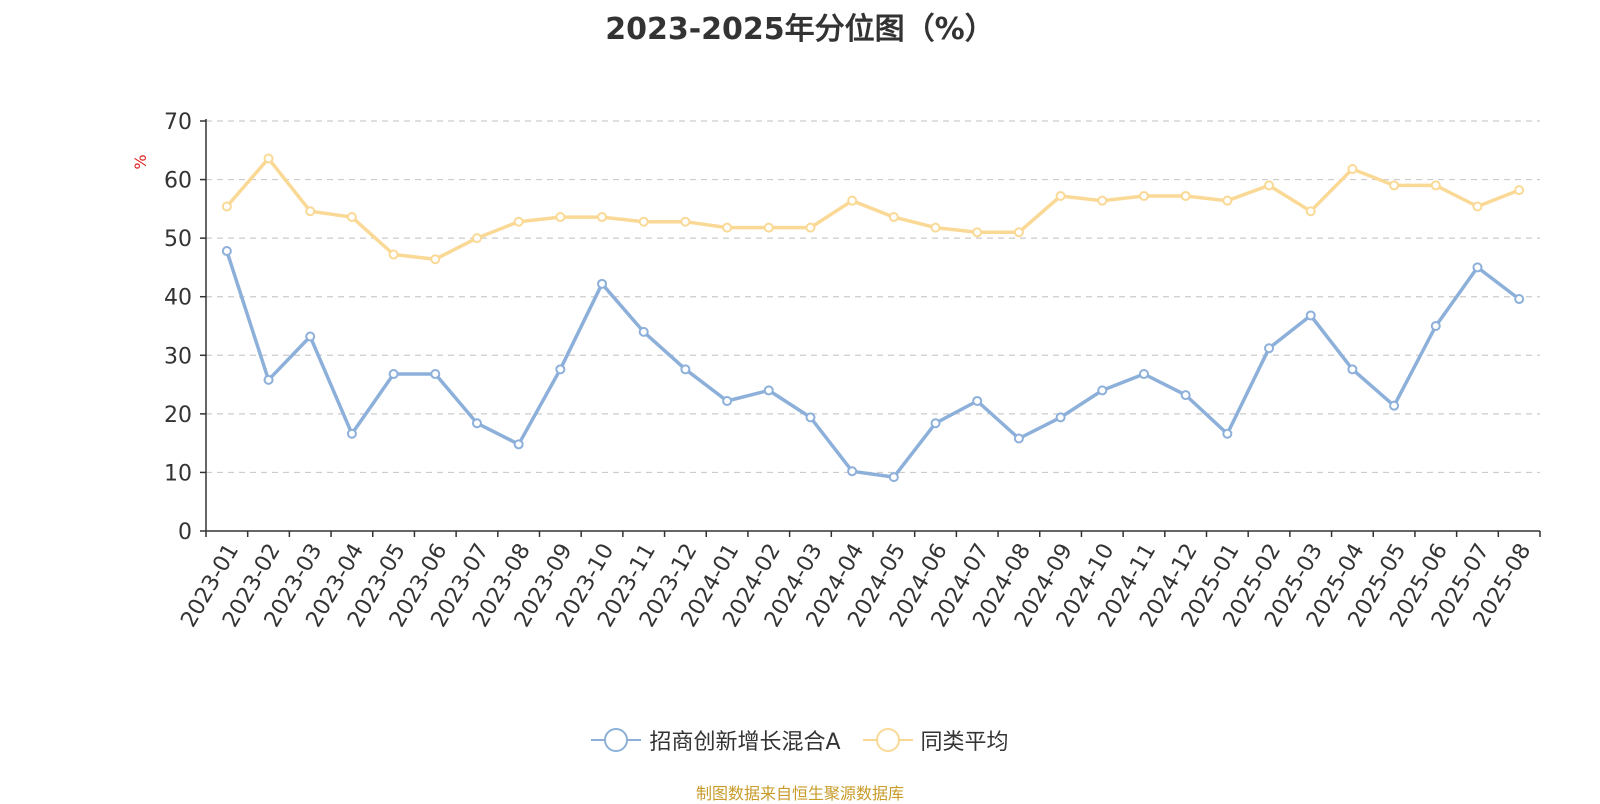 The height and width of the screenshot is (804, 1600). What do you see at coordinates (964, 742) in the screenshot?
I see `legend-peer-average-label: 同类平均` at bounding box center [964, 742].